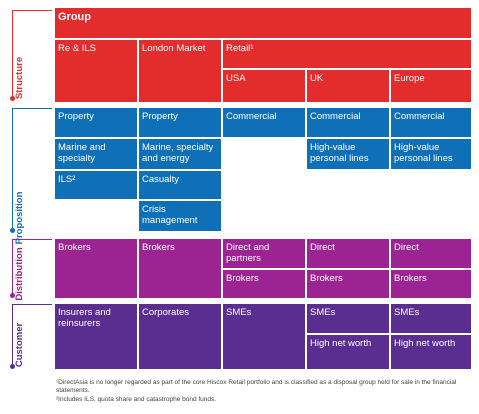 The image size is (479, 414). Describe the element at coordinates (264, 284) in the screenshot. I see `usa-brokers-box: Brokers` at that location.